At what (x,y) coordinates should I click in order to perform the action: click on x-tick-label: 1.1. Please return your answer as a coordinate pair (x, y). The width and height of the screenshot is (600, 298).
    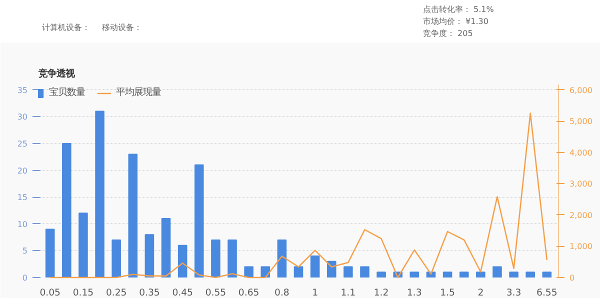
    Looking at the image, I should click on (348, 293).